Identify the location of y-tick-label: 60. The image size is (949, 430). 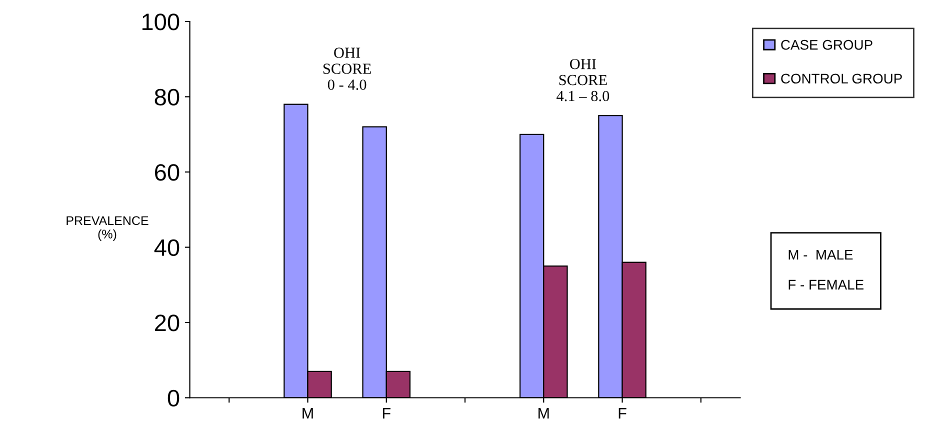
(167, 172).